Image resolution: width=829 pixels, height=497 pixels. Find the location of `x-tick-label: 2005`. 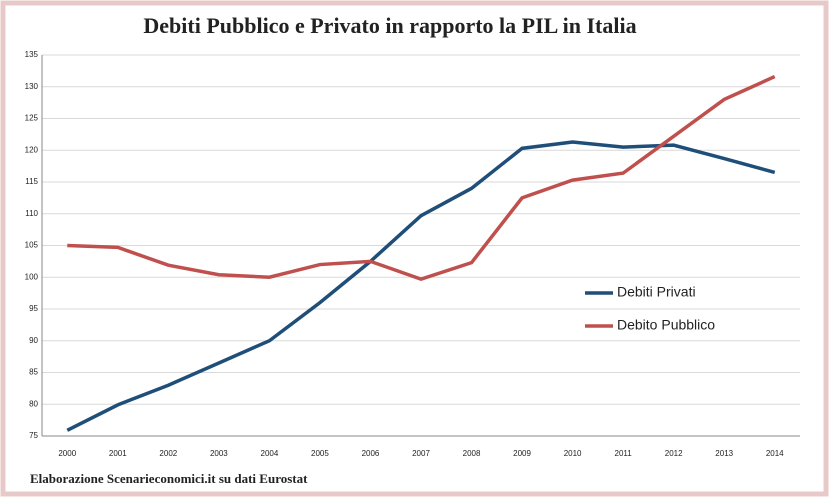

x-tick-label: 2005 is located at coordinates (320, 453).